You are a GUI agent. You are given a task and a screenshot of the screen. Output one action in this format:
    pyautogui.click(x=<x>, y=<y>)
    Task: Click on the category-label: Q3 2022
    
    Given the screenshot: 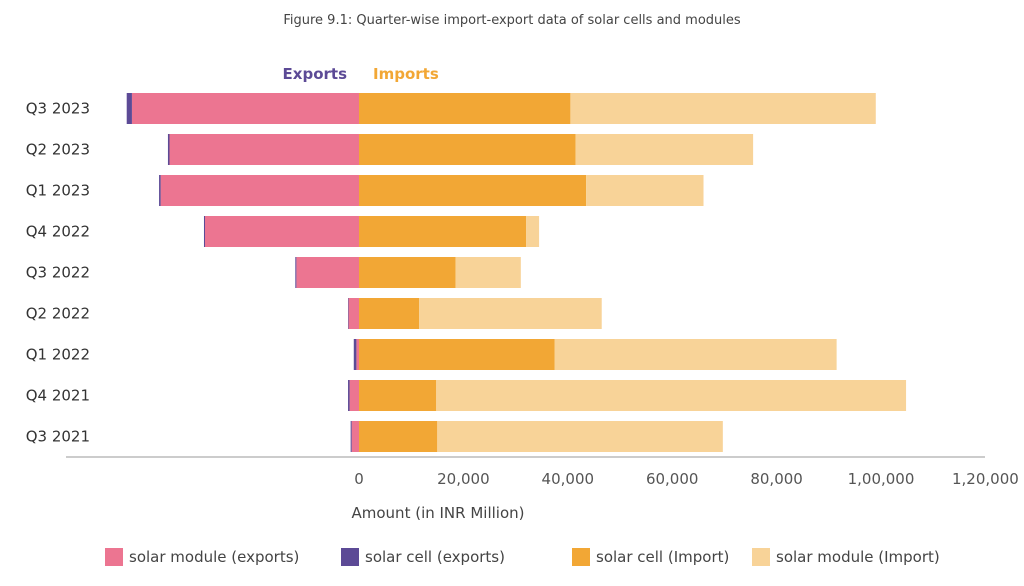 What is the action you would take?
    pyautogui.click(x=58, y=273)
    